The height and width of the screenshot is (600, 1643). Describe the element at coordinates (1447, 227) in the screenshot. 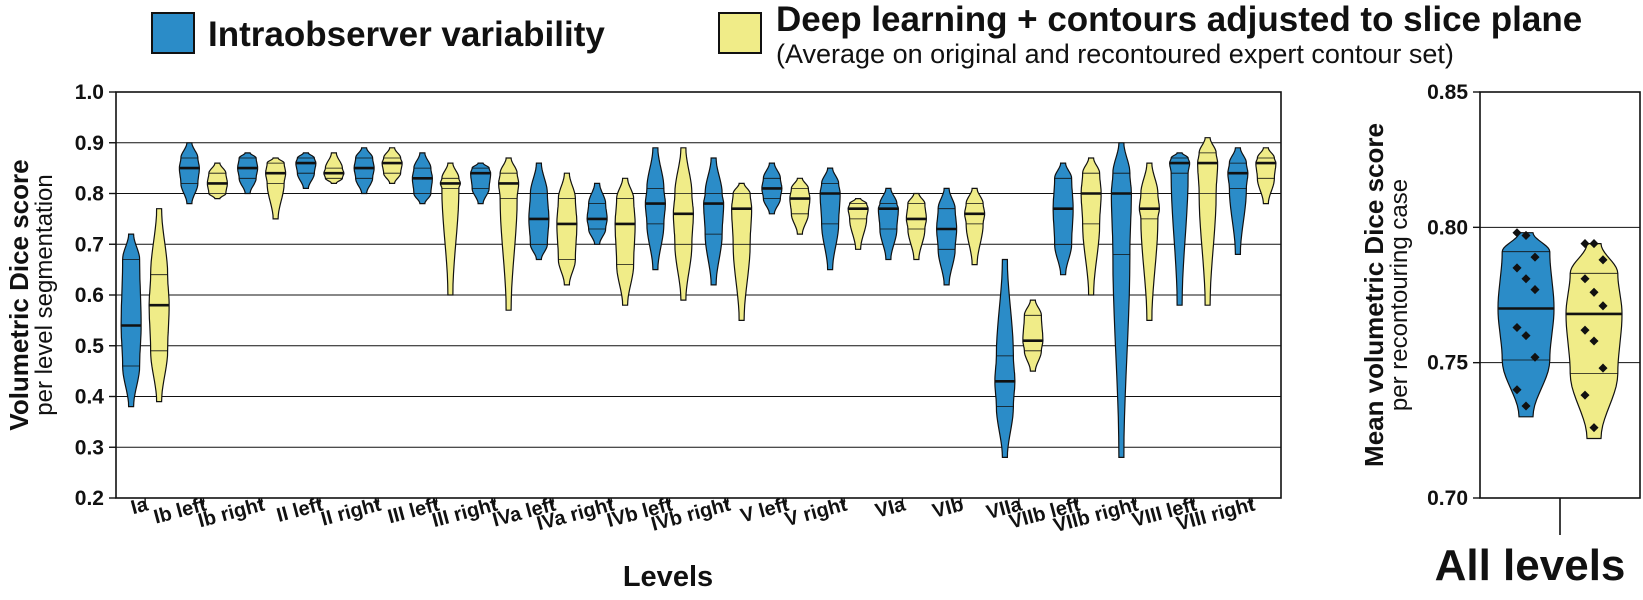

I see `right-y-tick-label: 0.80` at that location.